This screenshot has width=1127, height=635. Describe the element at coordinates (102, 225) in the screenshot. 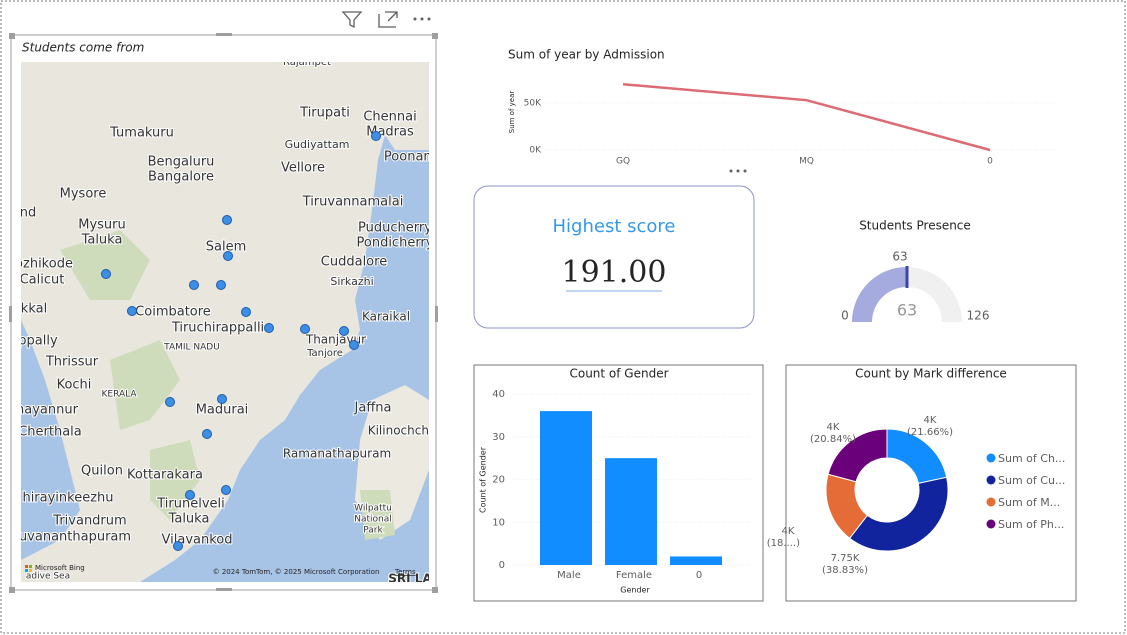

I see `map-label: Mysuru` at that location.